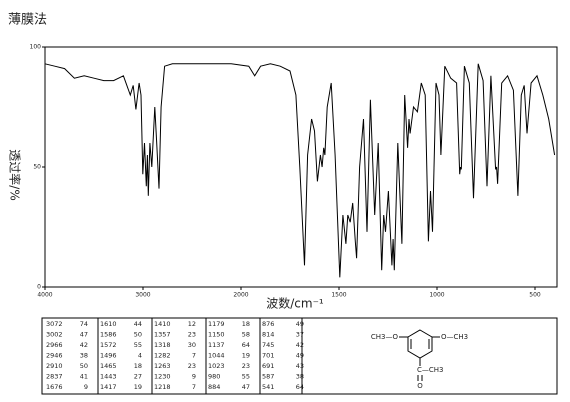 This screenshot has width=570, height=402. Describe the element at coordinates (216, 345) in the screenshot. I see `peak-wavenumber: 1137` at that location.